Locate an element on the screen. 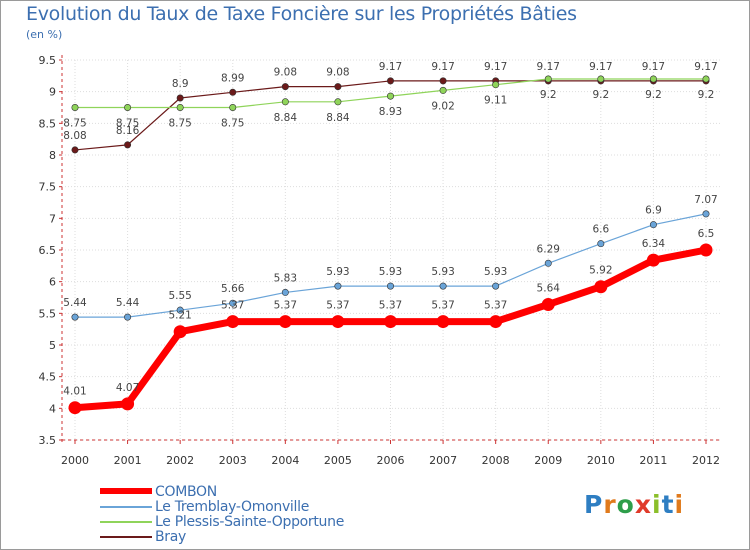  x-tick-label: 2009 is located at coordinates (548, 460).